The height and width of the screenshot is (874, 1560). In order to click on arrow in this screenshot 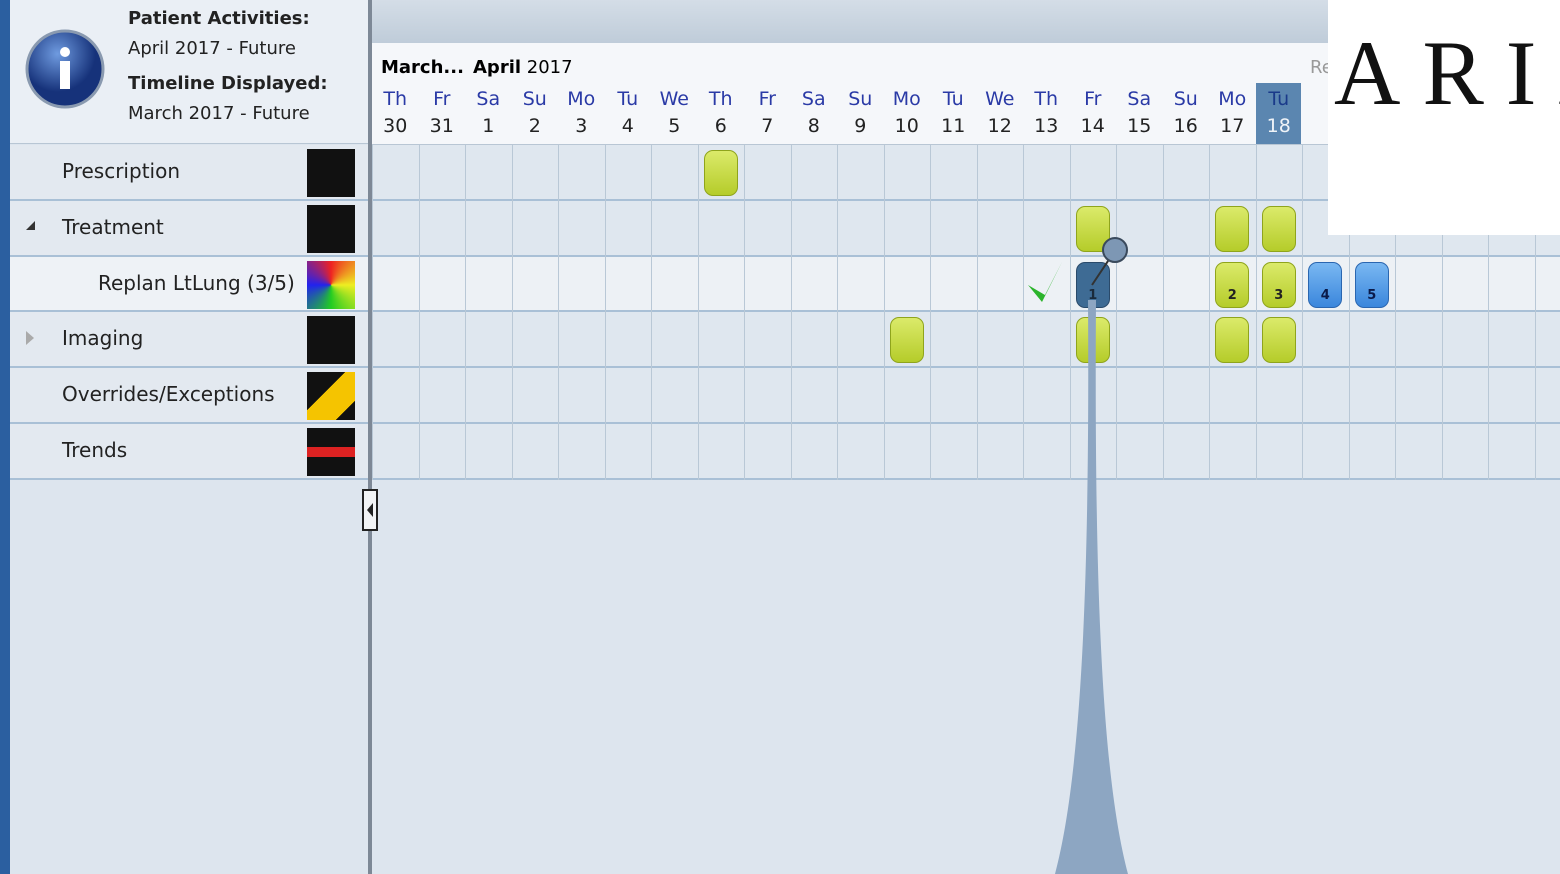, I will do `click(370, 510)`.